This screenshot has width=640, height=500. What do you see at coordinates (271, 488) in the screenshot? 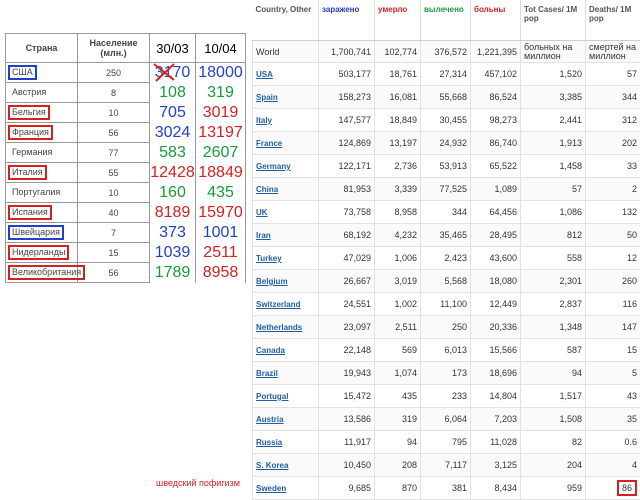
I see `country-link: Sweden` at bounding box center [271, 488].